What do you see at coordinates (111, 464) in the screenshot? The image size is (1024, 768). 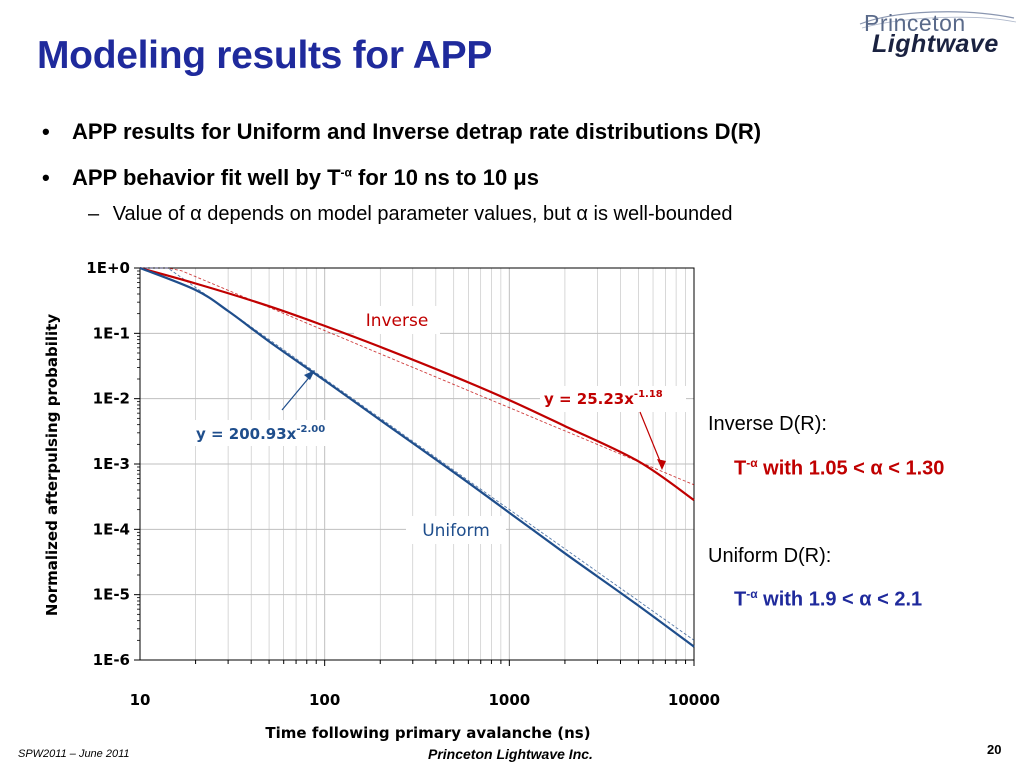 I see `y-tick-label: 1E-3` at bounding box center [111, 464].